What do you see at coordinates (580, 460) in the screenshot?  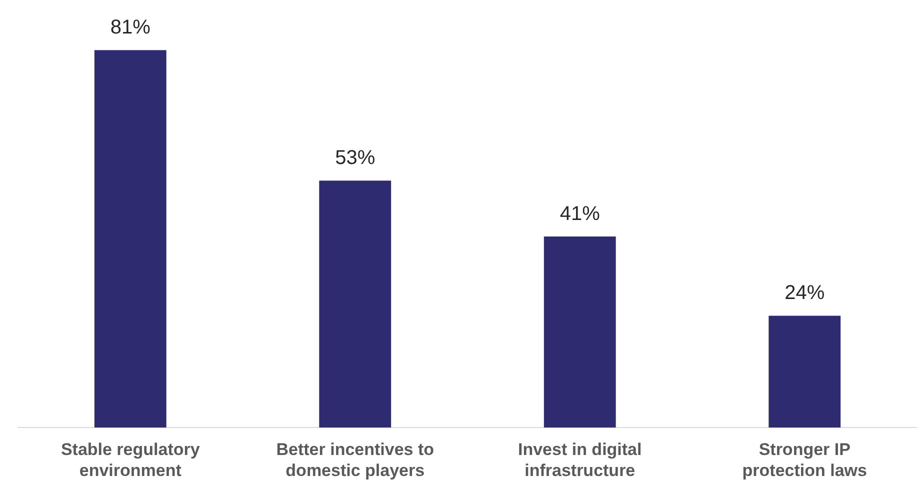 I see `x-tick-label: Invest in digital infrastructure` at bounding box center [580, 460].